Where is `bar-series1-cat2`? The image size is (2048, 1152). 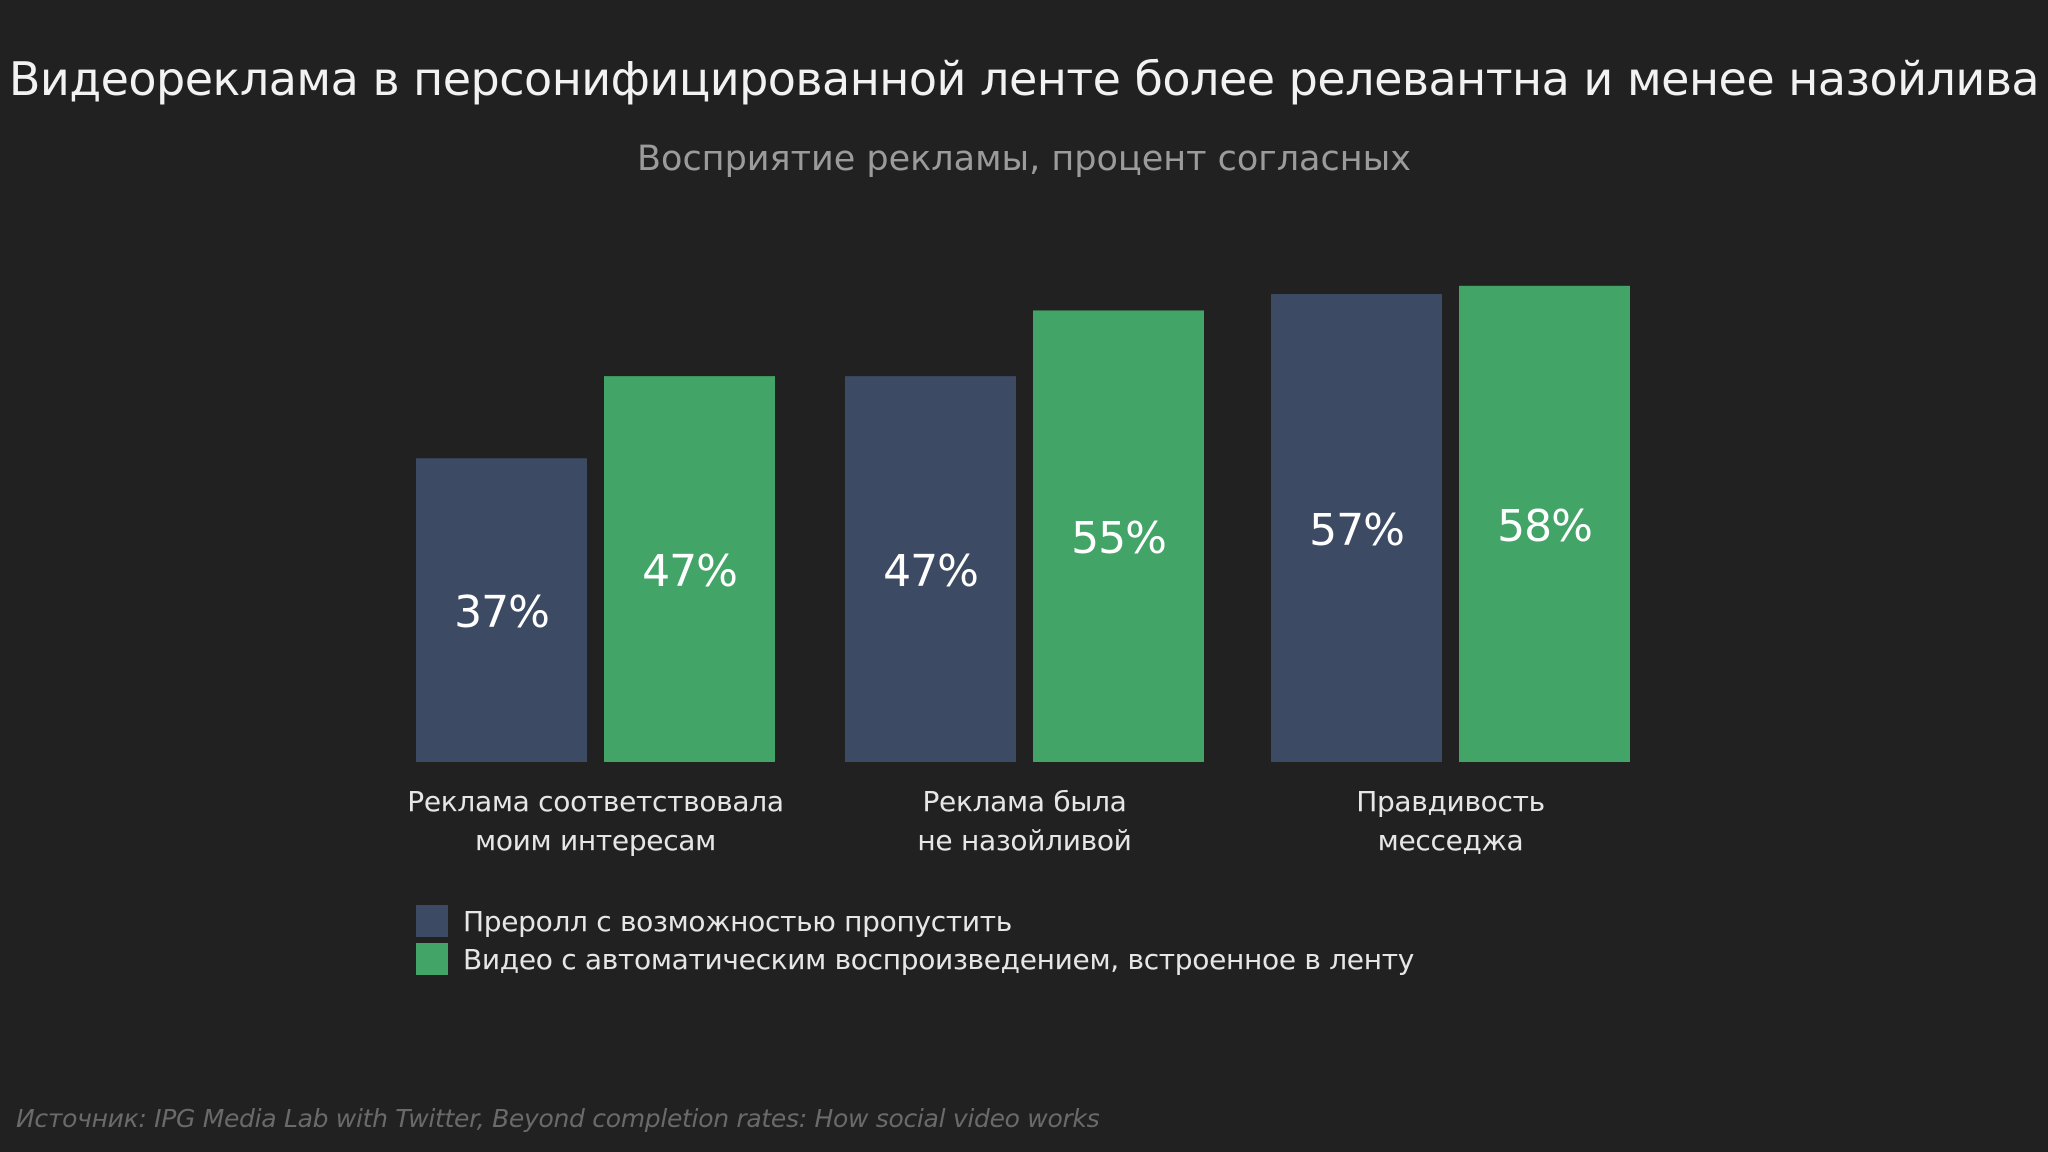
bar-series1-cat2 is located at coordinates (1544, 523).